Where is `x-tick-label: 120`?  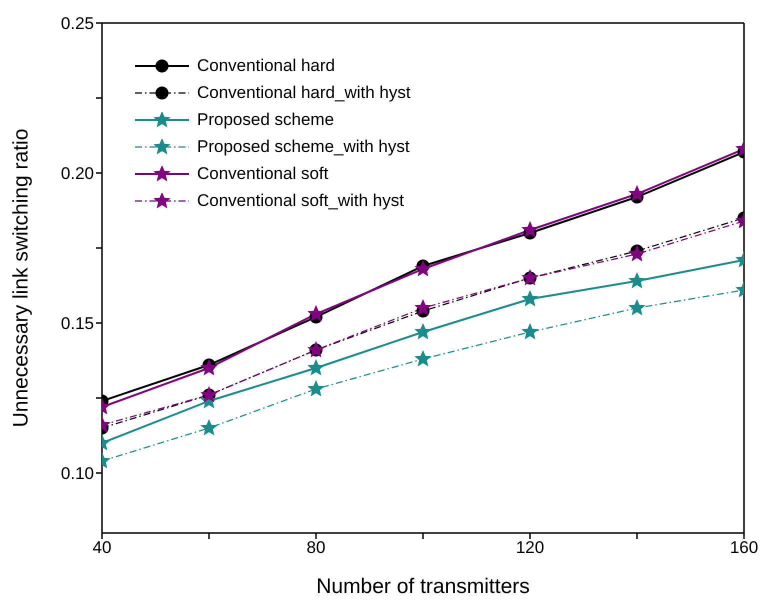 x-tick-label: 120 is located at coordinates (530, 548).